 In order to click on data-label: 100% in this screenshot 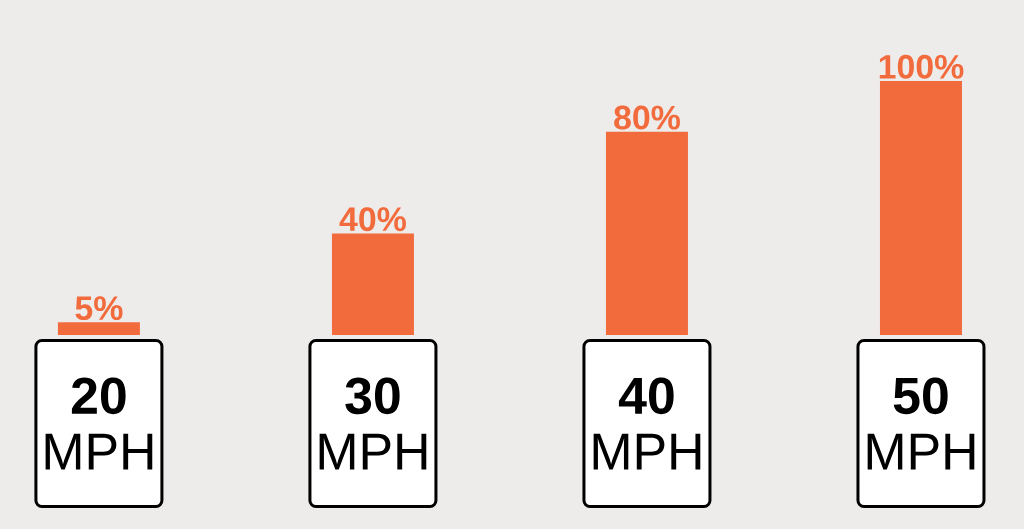, I will do `click(921, 66)`.